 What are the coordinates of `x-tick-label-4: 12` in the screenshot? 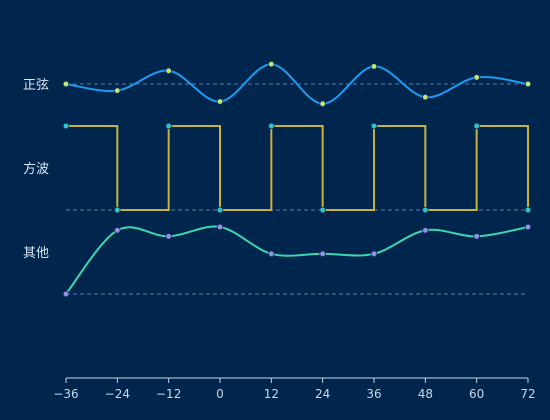 It's located at (271, 394).